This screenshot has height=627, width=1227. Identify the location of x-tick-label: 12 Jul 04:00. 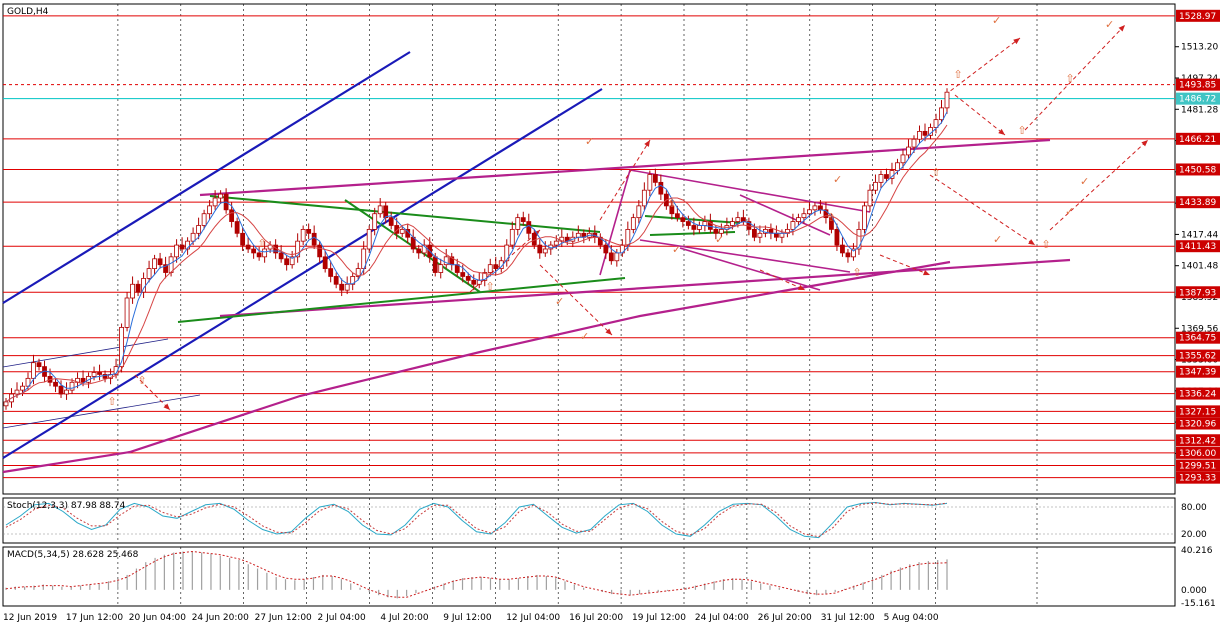
(533, 618).